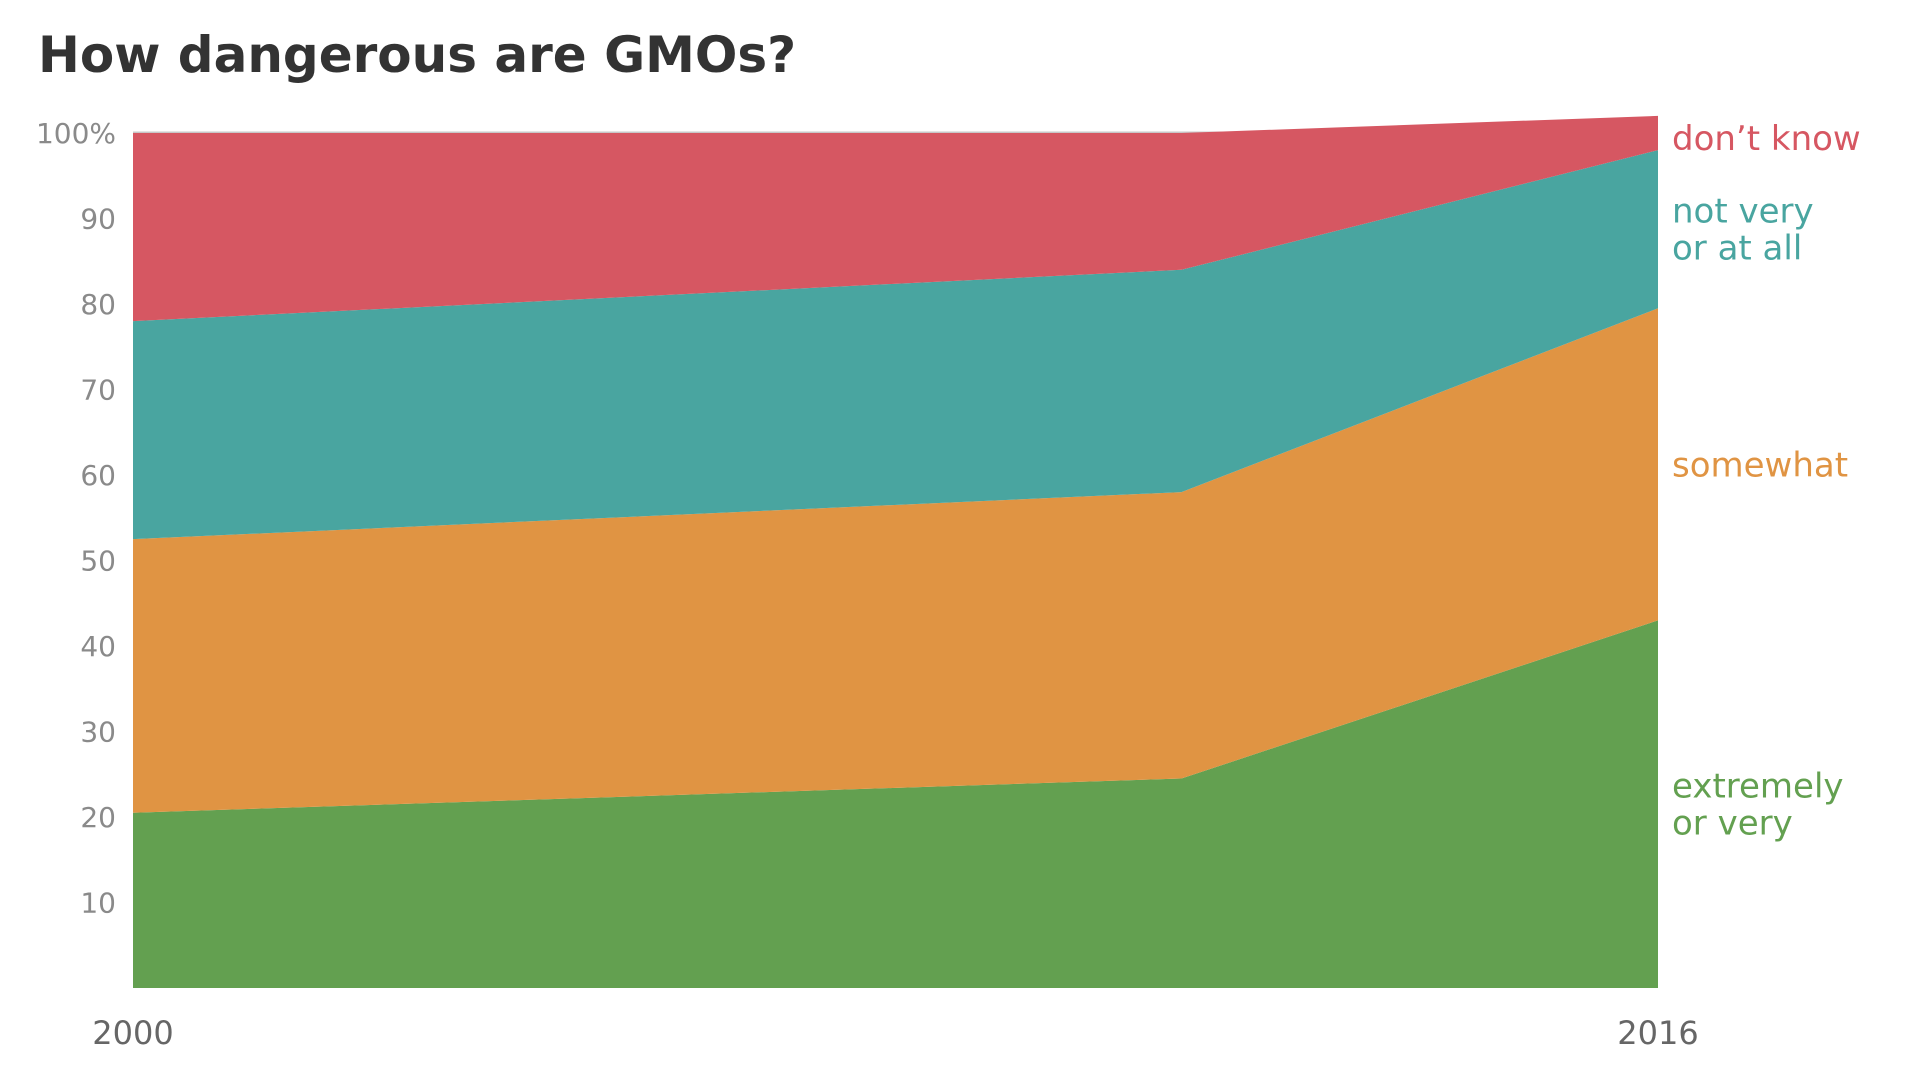  What do you see at coordinates (895, 1033) in the screenshot?
I see `x-axis-ticks: 2000 2016` at bounding box center [895, 1033].